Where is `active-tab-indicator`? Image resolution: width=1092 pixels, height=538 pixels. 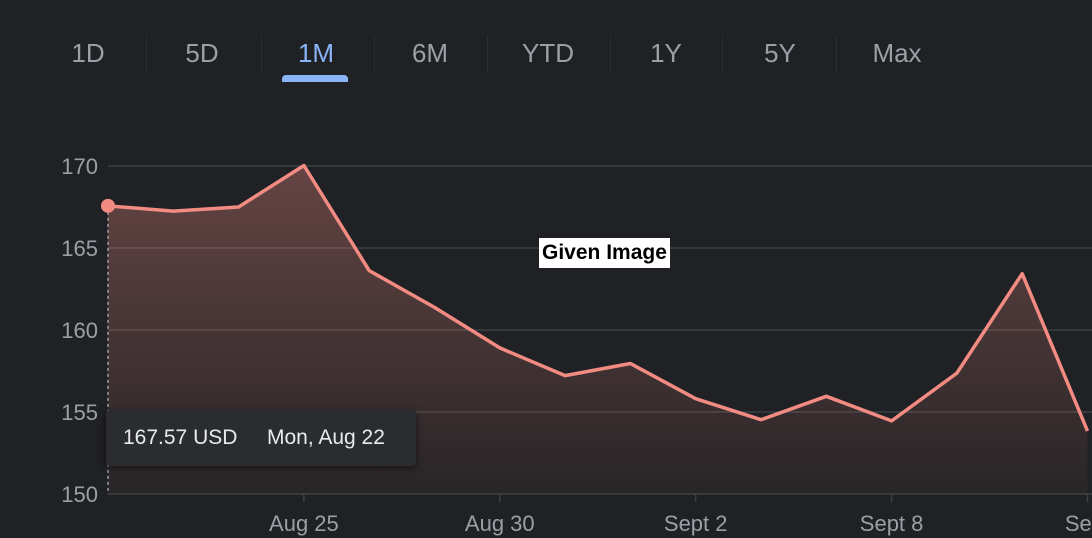 active-tab-indicator is located at coordinates (315, 78).